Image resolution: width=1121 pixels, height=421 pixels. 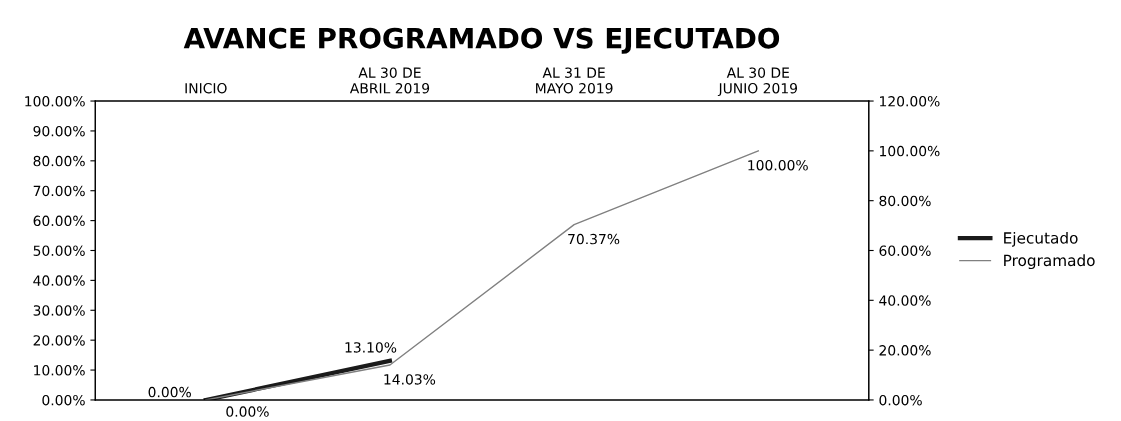 What do you see at coordinates (59, 310) in the screenshot?
I see `y-tick-label: 30.00%` at bounding box center [59, 310].